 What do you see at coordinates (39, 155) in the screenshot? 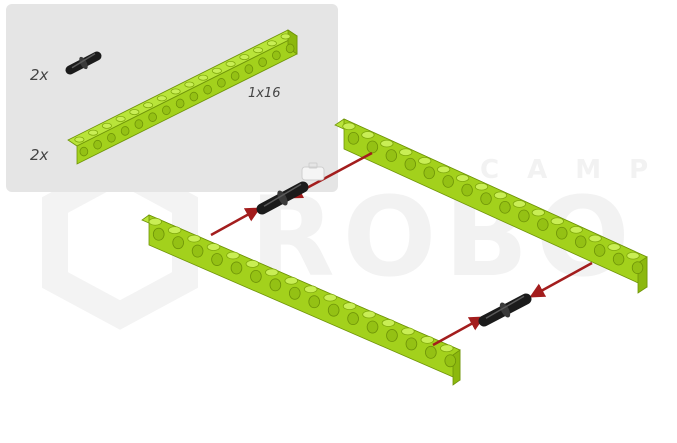
I see `beam-quantity: 2x` at bounding box center [39, 155].